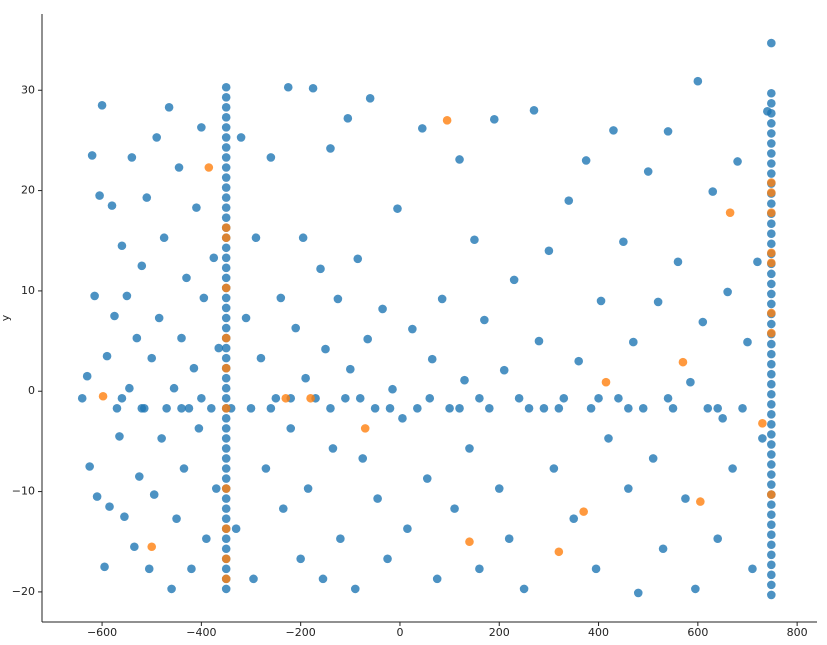 The height and width of the screenshot is (645, 827). I want to click on y-tick-label: −10, so click(23, 491).